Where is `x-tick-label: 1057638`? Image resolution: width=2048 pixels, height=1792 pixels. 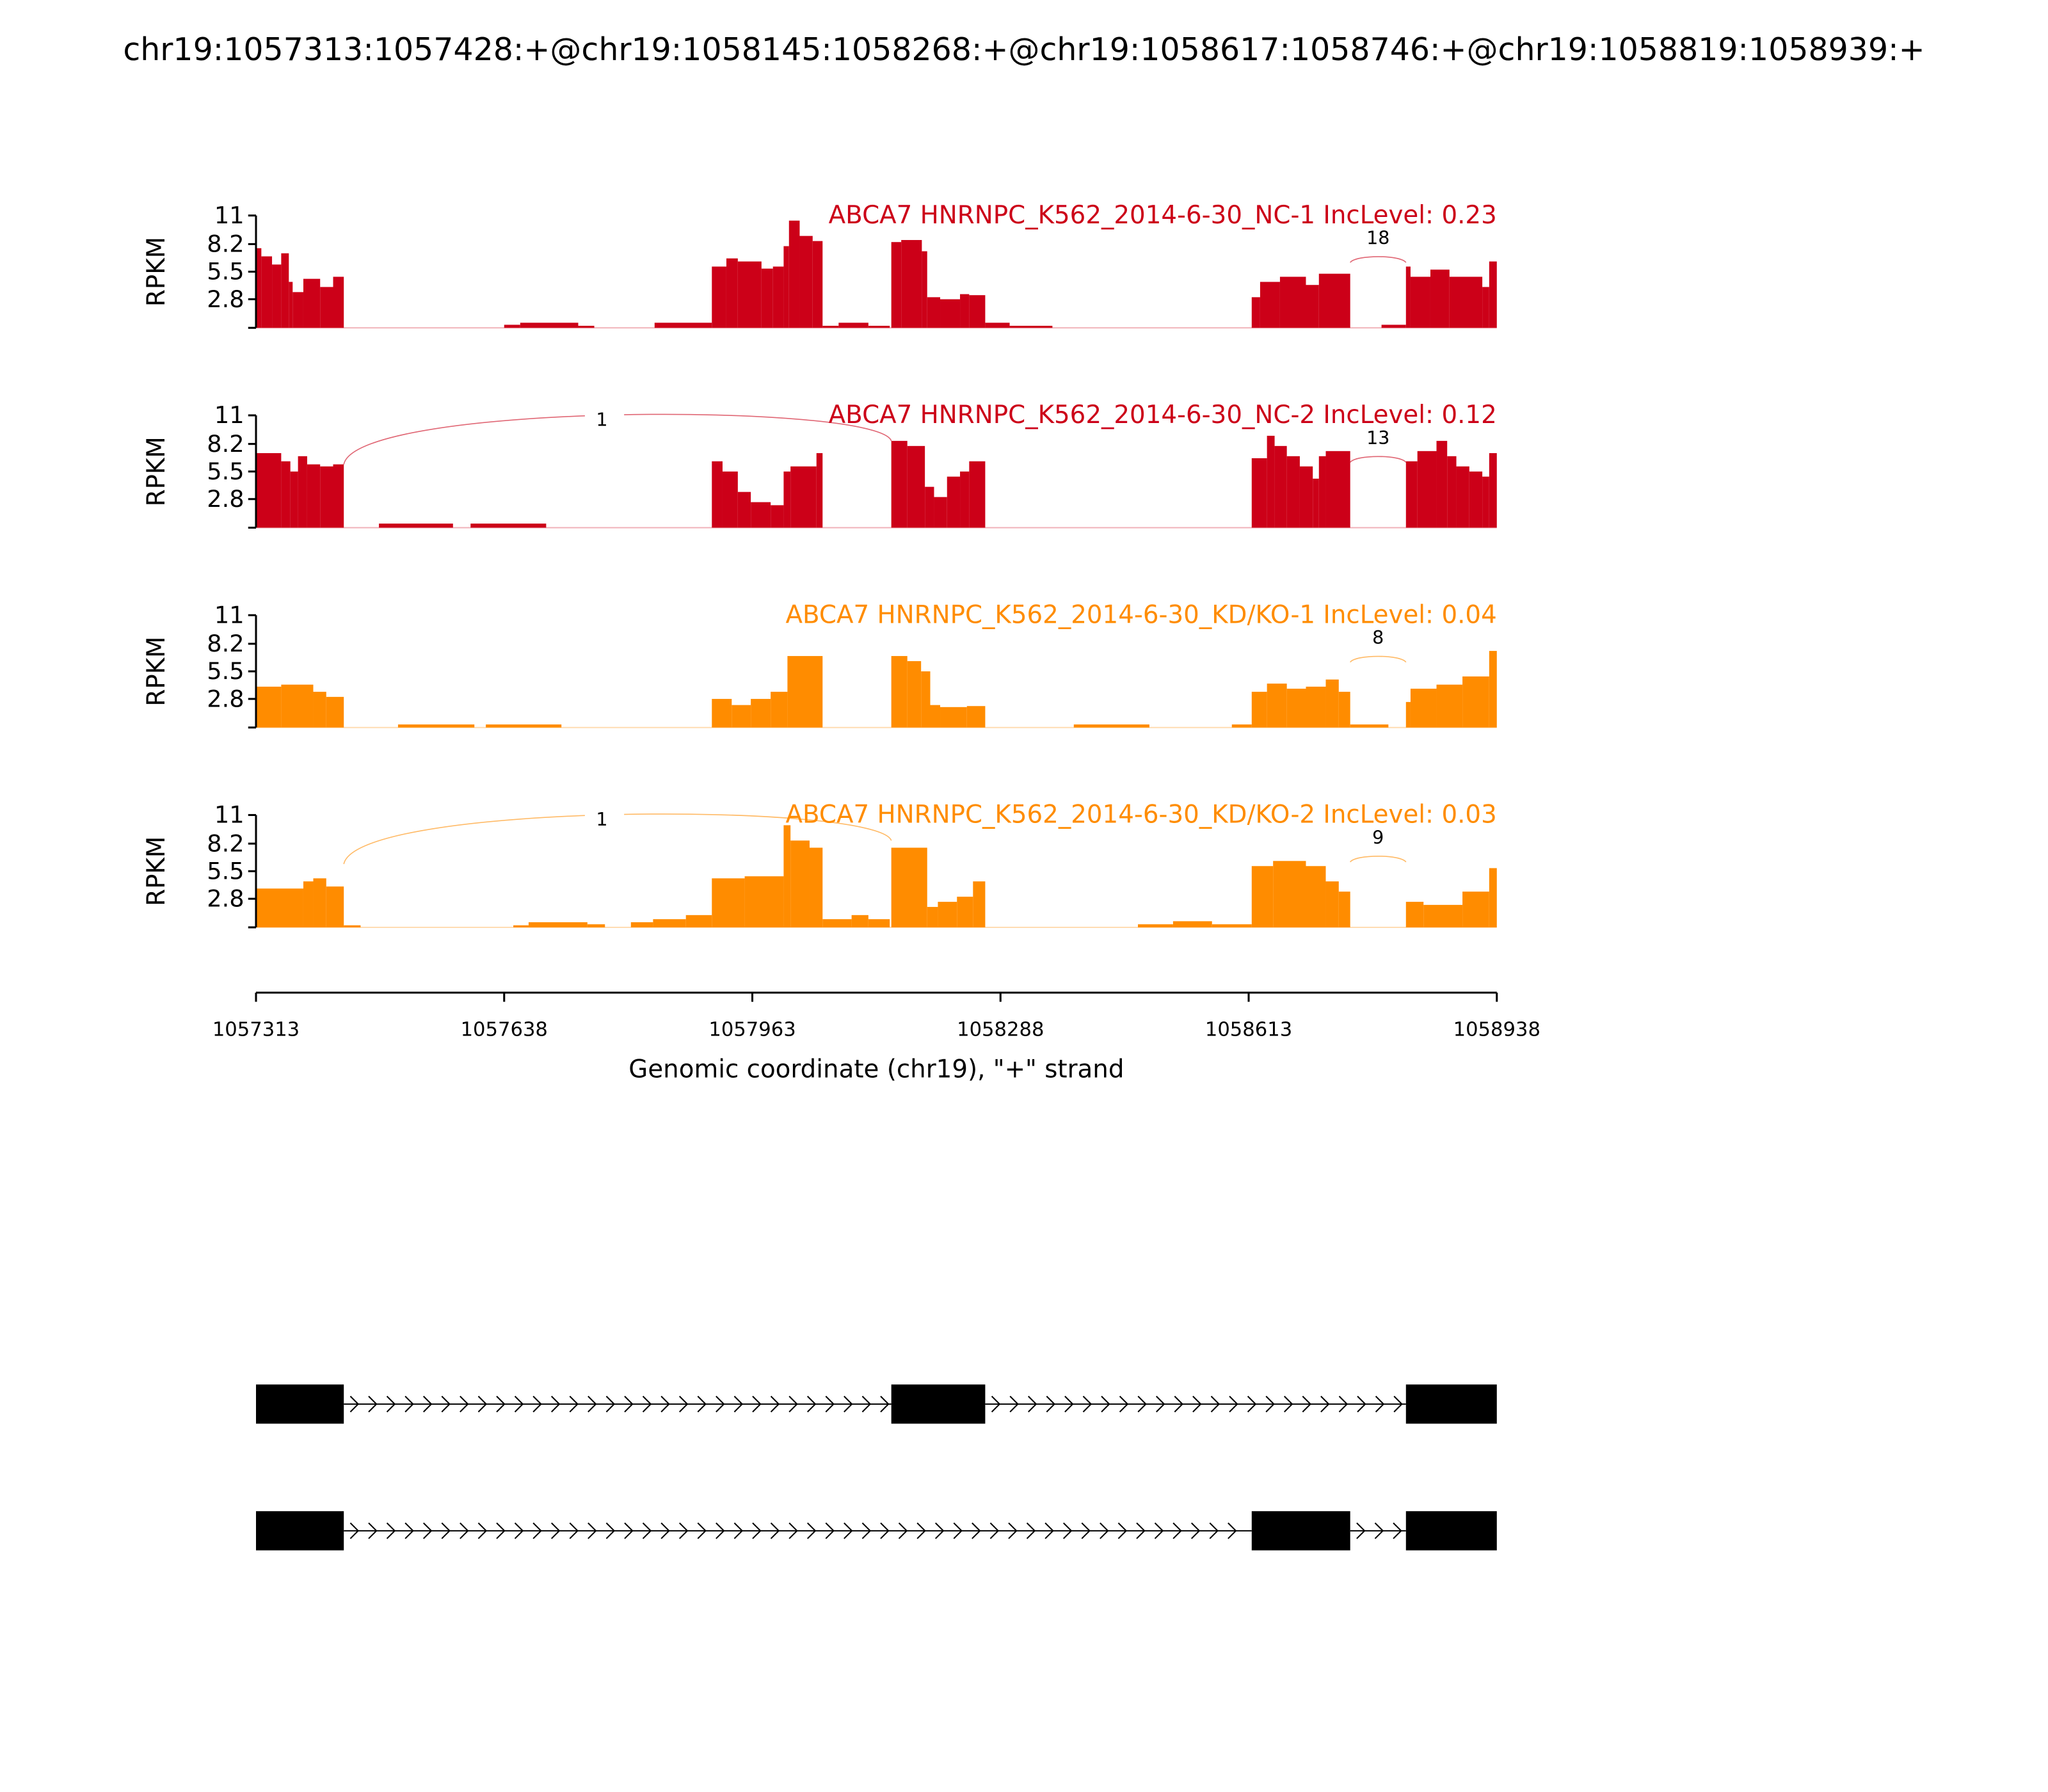 x-tick-label: 1057638 is located at coordinates (504, 1029).